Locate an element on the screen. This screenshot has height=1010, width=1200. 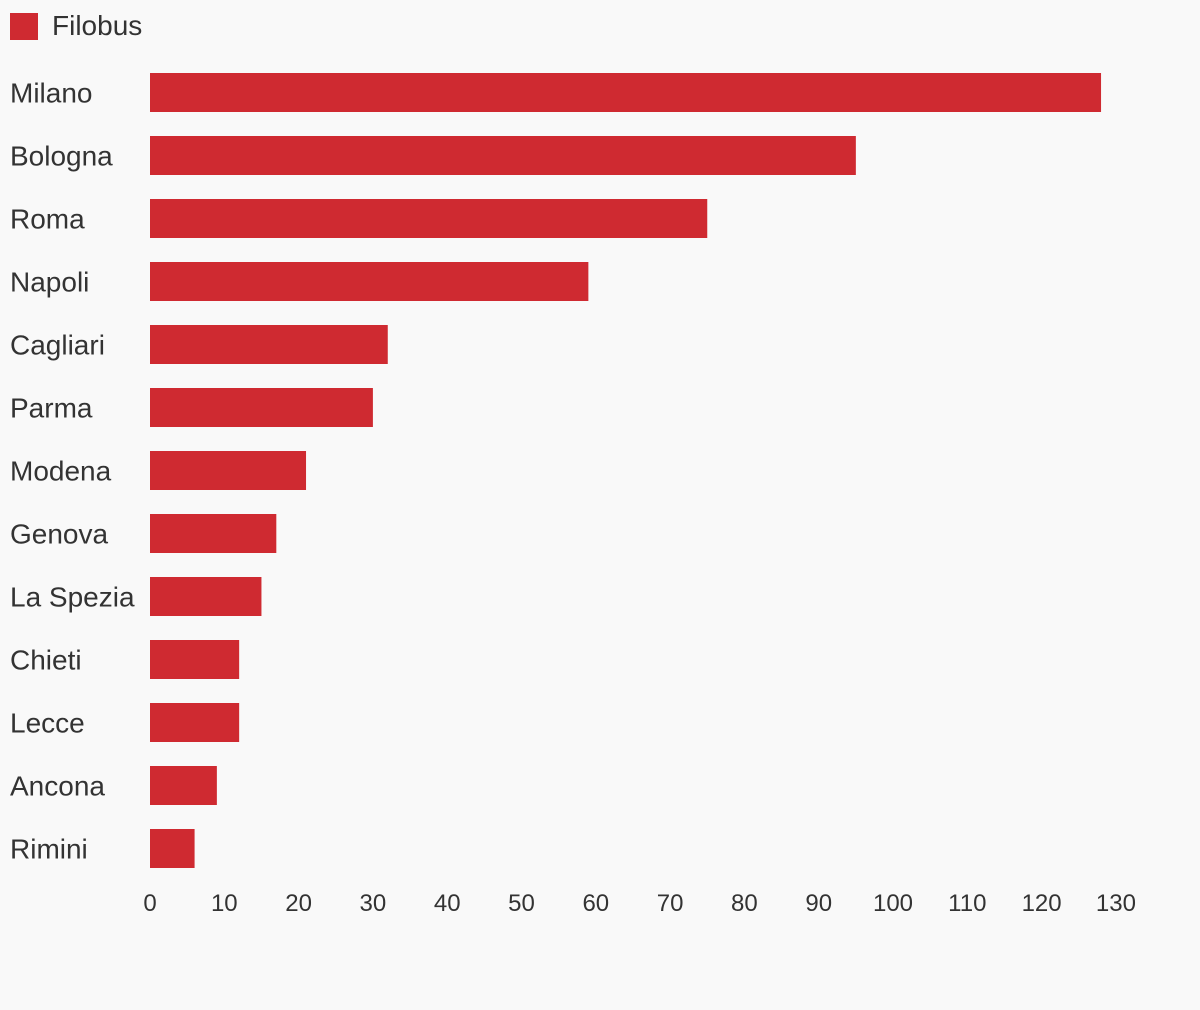
category-label: Roma is located at coordinates (47, 219).